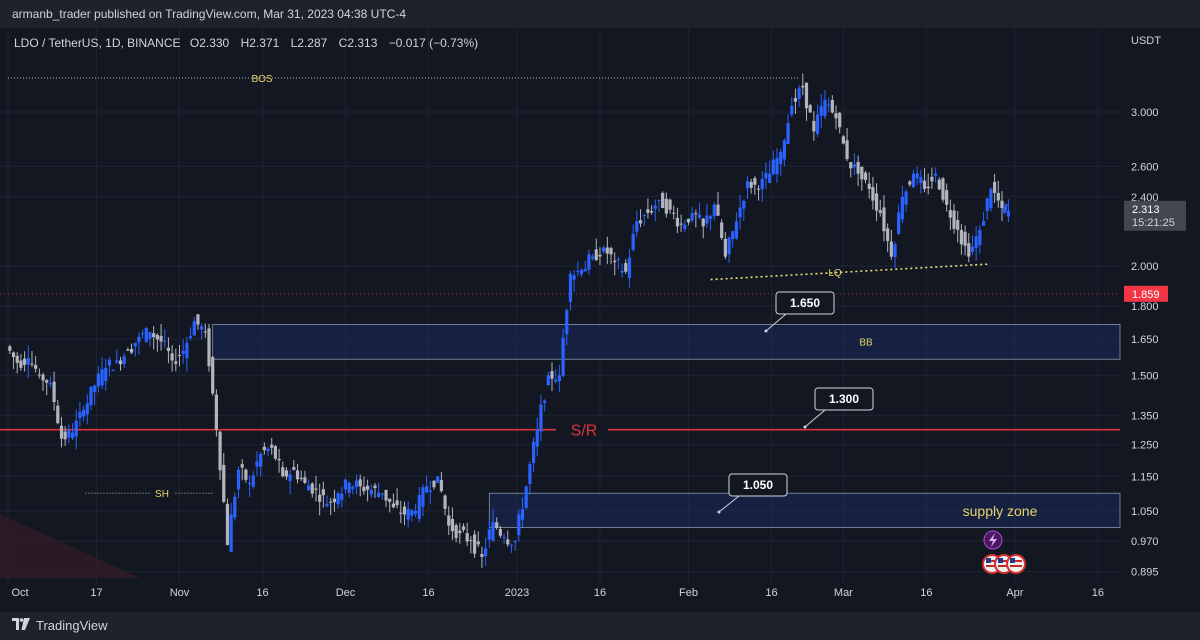 This screenshot has width=1200, height=640. What do you see at coordinates (346, 593) in the screenshot?
I see `x-tick-label: Dec` at bounding box center [346, 593].